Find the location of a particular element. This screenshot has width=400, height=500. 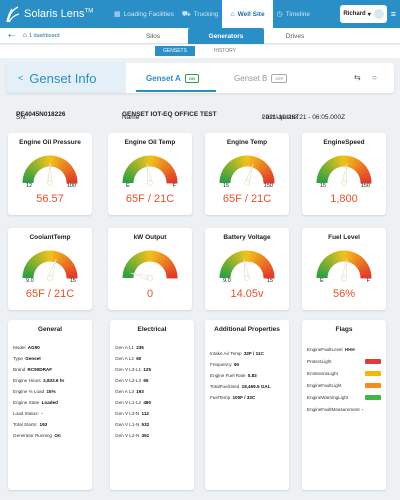

property-value: RC90DRAF is located at coordinates (40, 369).